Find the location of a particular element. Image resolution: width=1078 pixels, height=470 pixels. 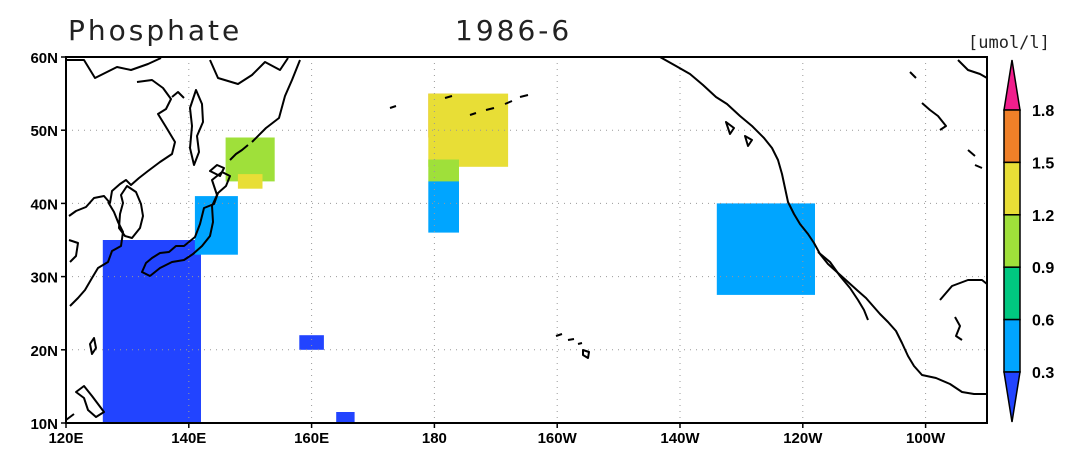

x-tick-label: 140E is located at coordinates (188, 438).